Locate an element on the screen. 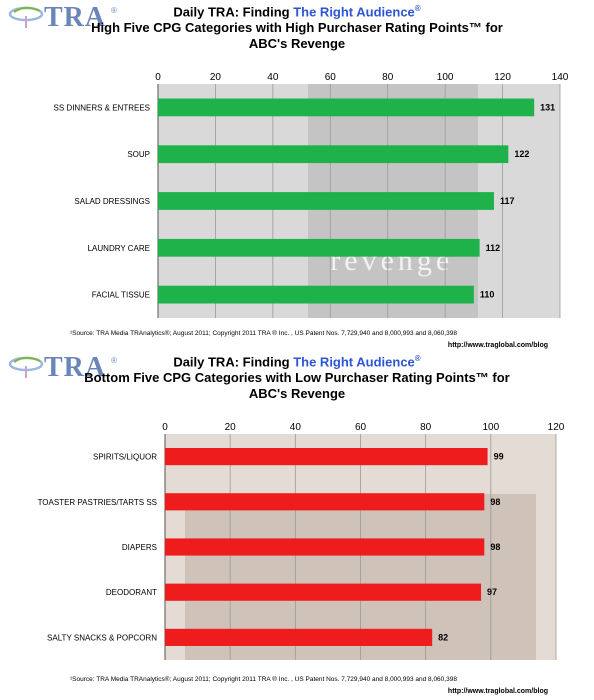 The width and height of the screenshot is (594, 700). category-label: LAUNDRY CARE is located at coordinates (119, 248).